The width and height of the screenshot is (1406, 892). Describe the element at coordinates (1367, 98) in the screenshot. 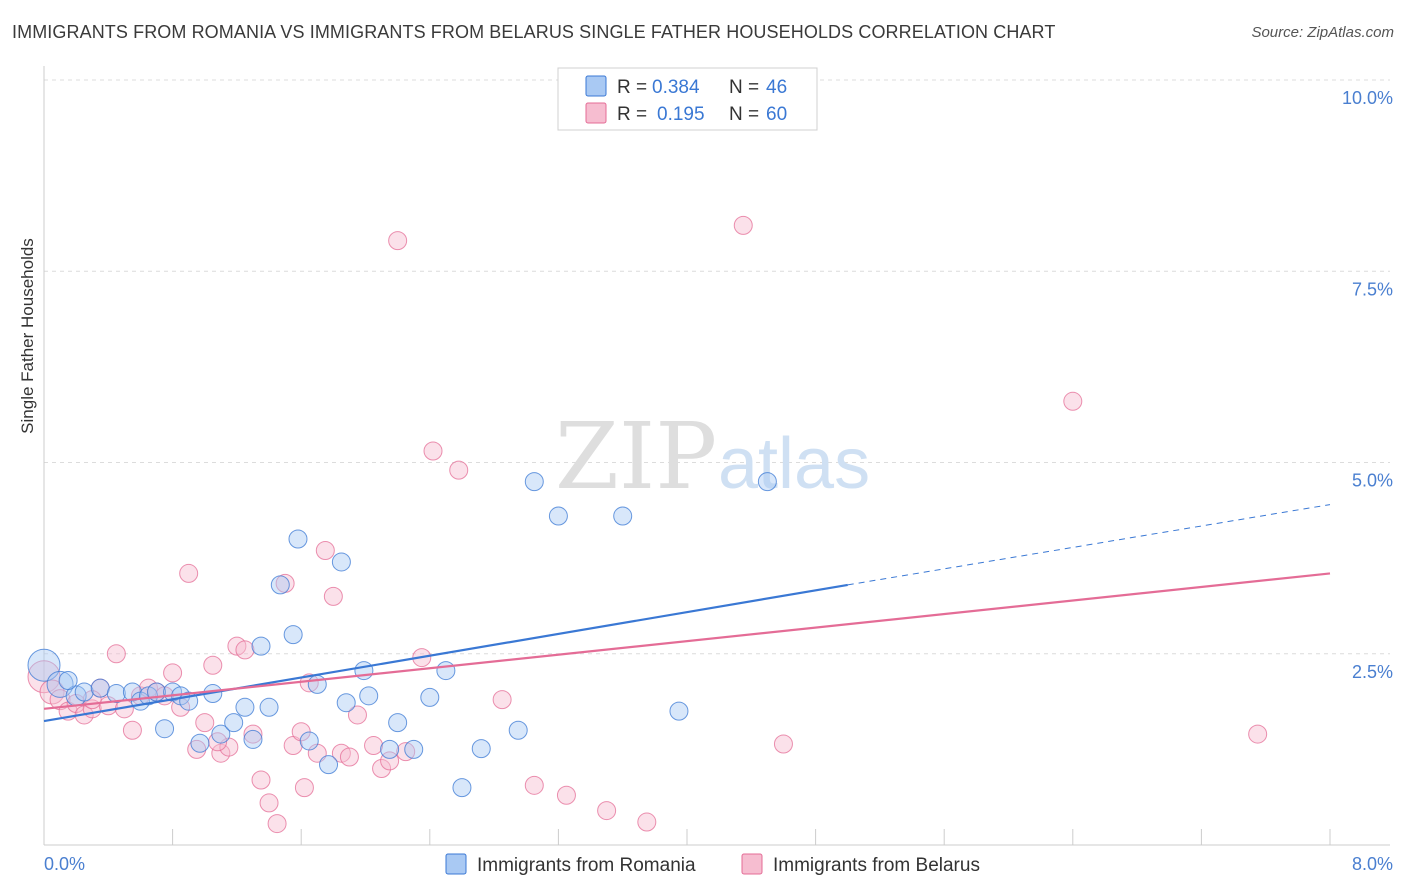

I see `y-tick-label-3: 10.0%` at that location.